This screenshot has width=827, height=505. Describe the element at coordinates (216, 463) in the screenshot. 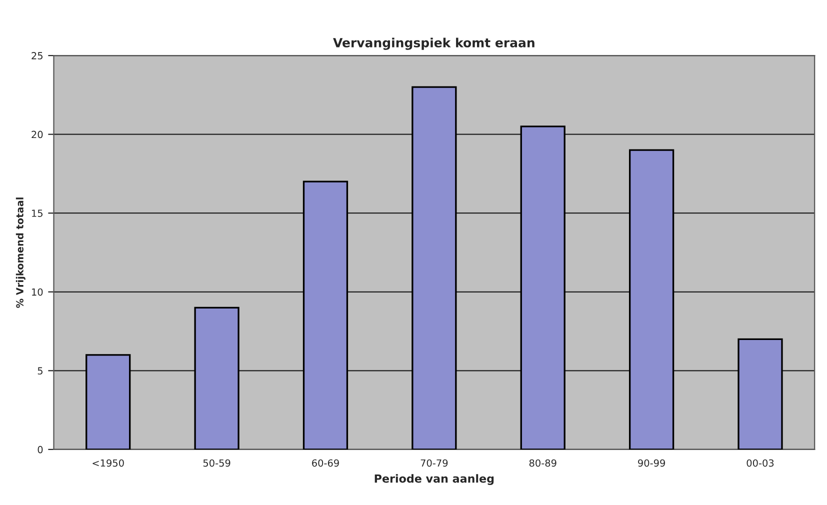

I see `x-tick-label: 50-59` at that location.